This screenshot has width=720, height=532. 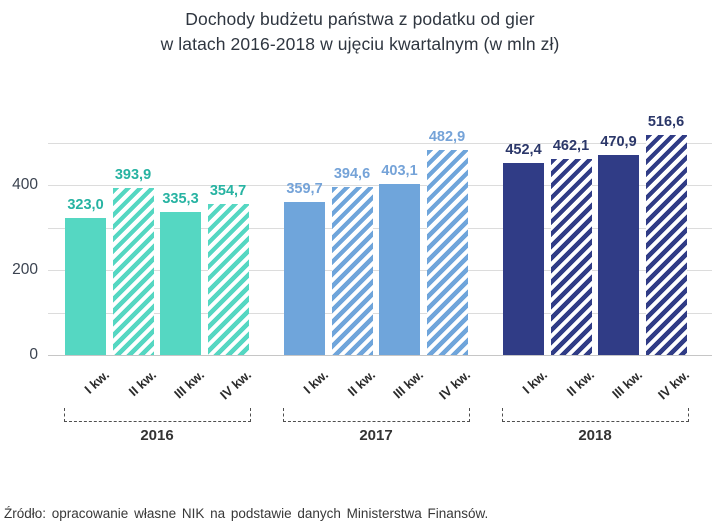 What do you see at coordinates (618, 254) in the screenshot?
I see `bar-2018-IIIkw` at bounding box center [618, 254].